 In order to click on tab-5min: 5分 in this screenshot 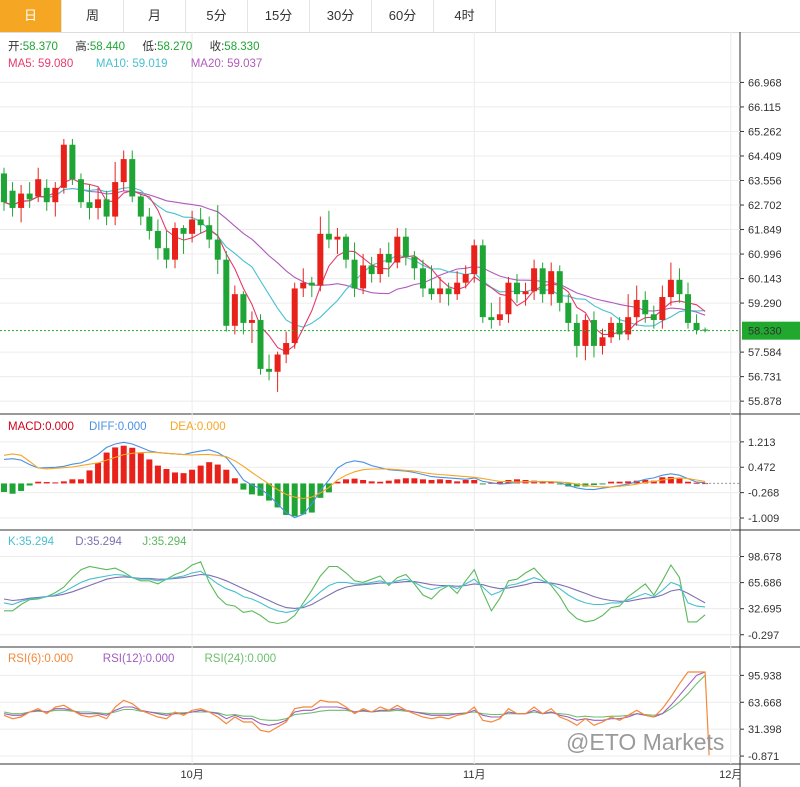, I will do `click(217, 16)`.